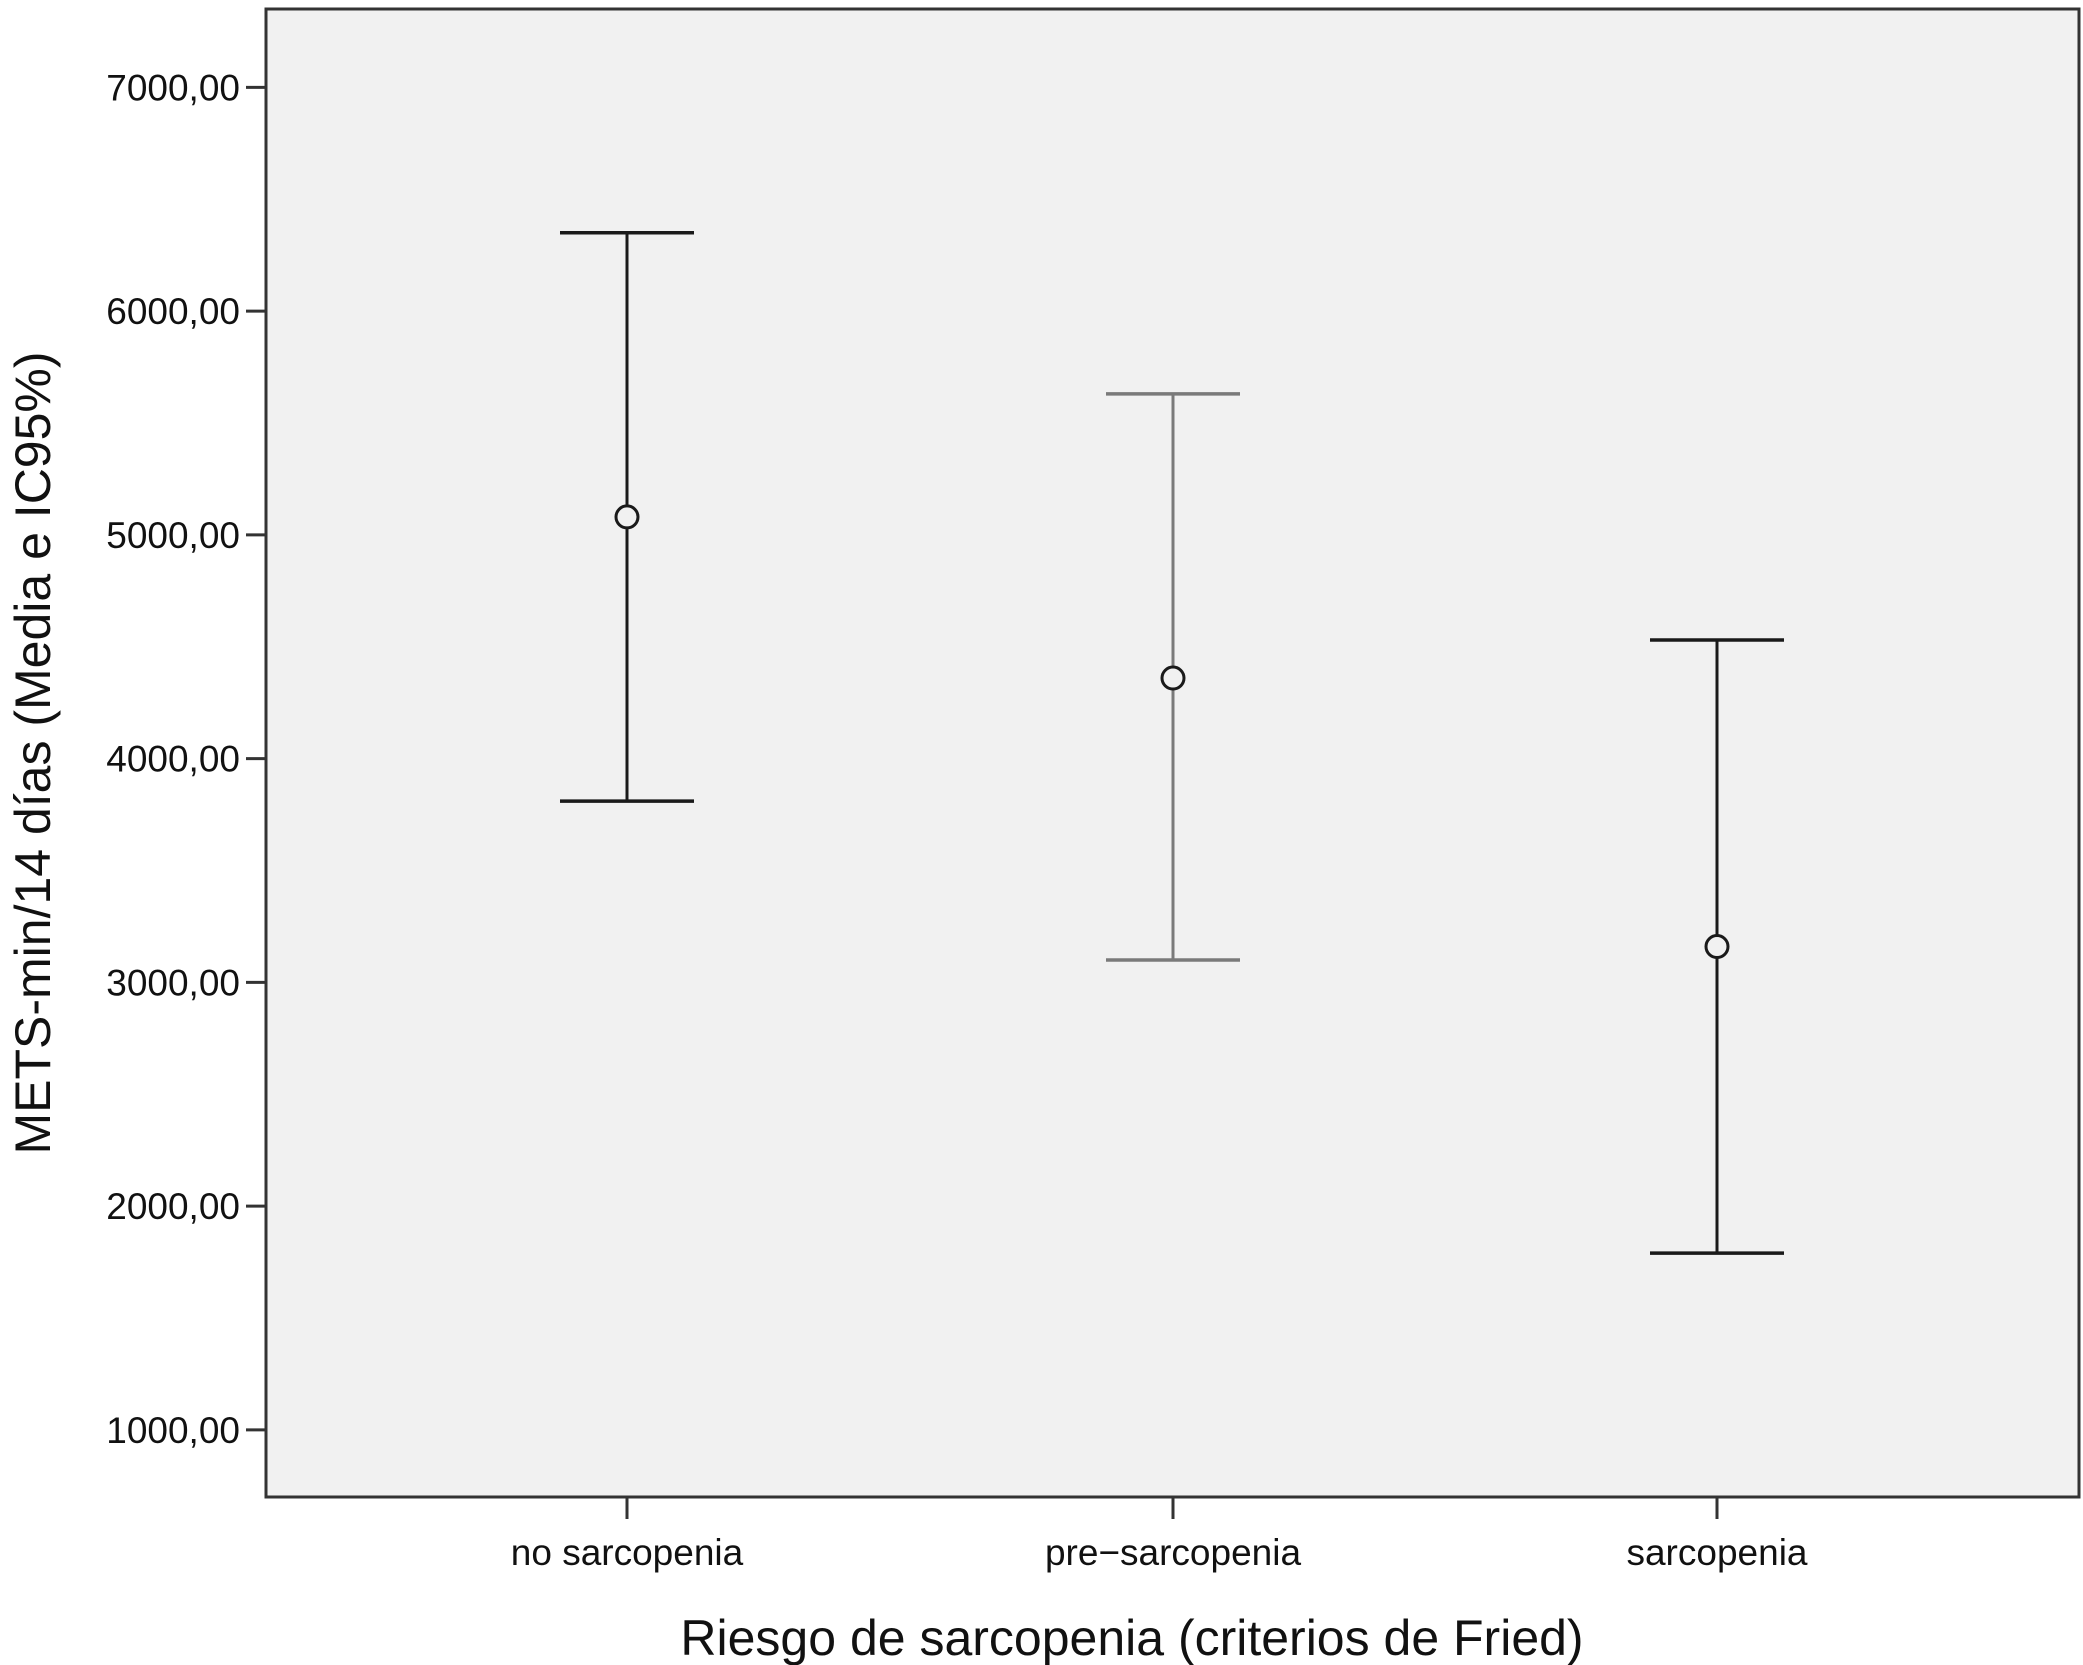 Image resolution: width=2083 pixels, height=1665 pixels. Describe the element at coordinates (173, 1206) in the screenshot. I see `y-tick-label: 2000,00` at that location.